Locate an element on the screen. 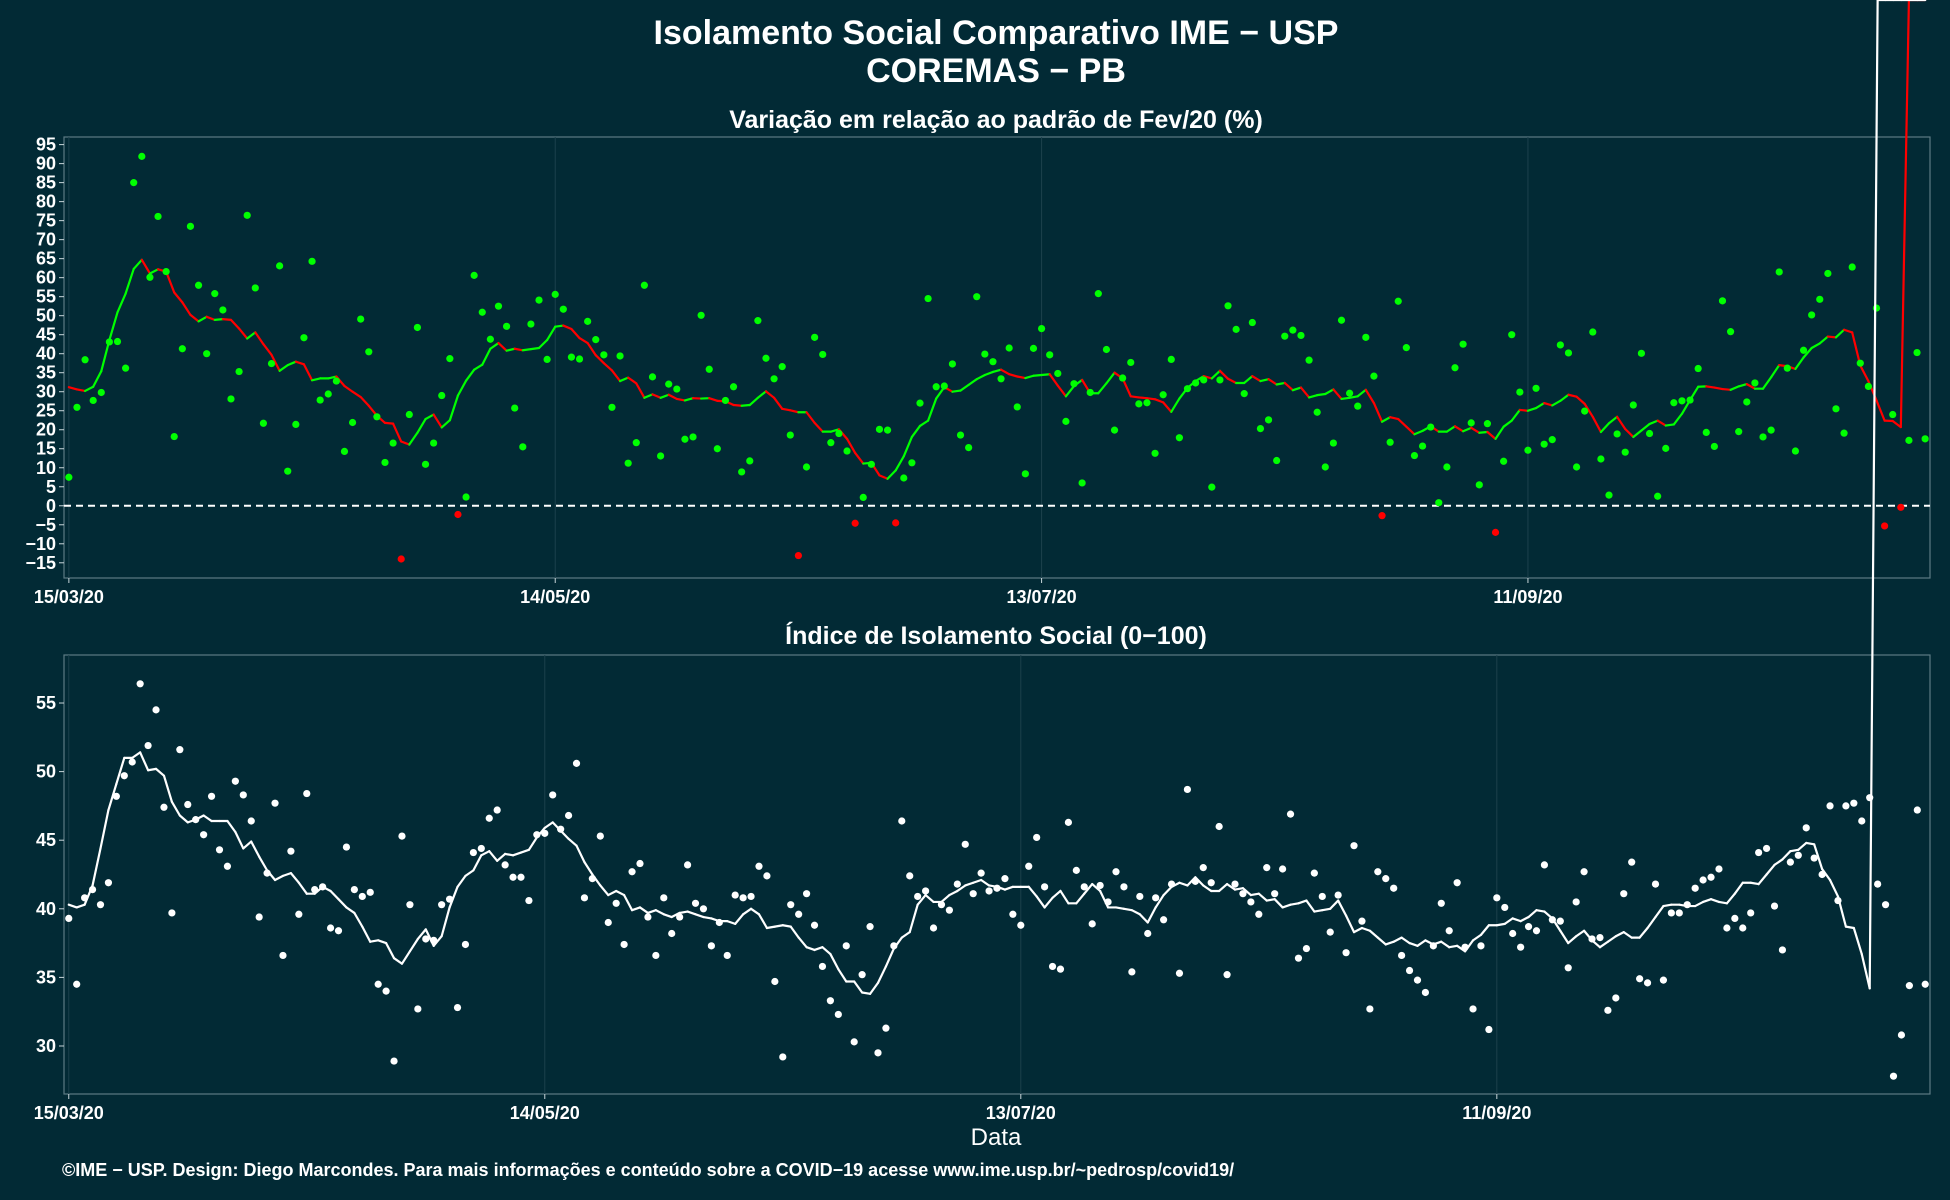 This screenshot has width=1950, height=1200. y-tick-label: 60 is located at coordinates (46, 278).